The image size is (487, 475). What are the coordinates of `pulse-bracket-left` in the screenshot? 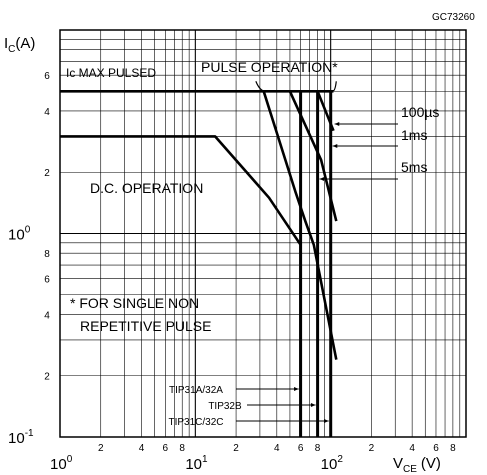 It's located at (260, 86).